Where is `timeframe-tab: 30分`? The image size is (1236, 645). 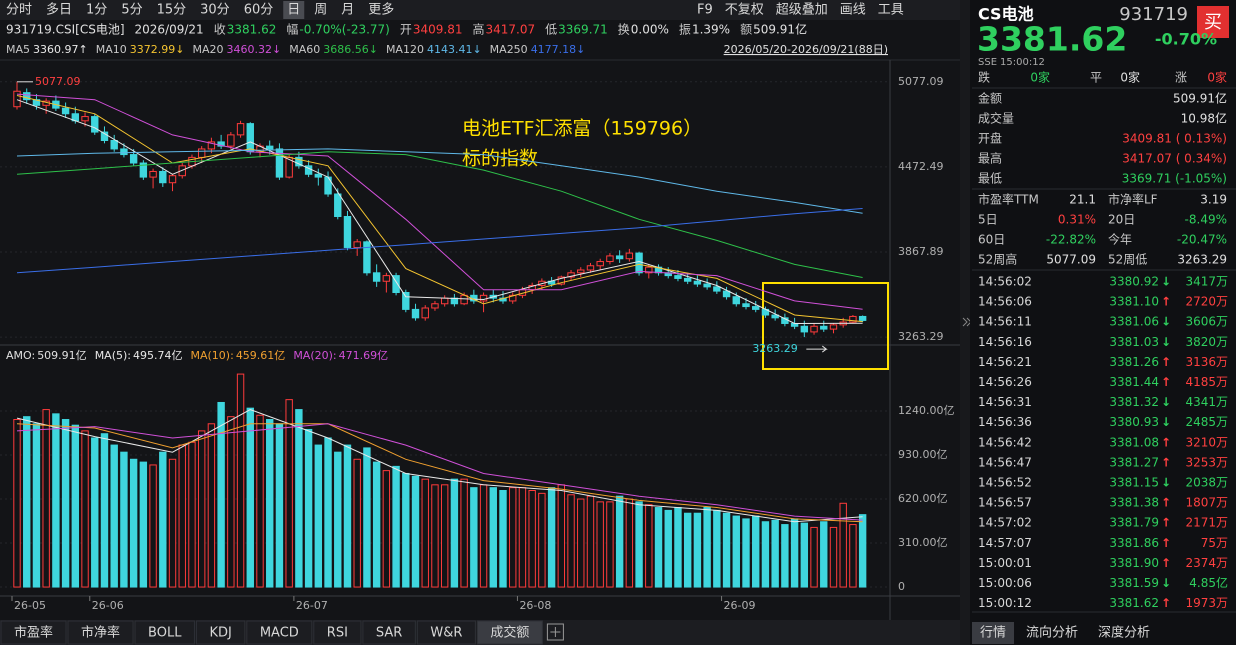 timeframe-tab: 30分 is located at coordinates (215, 10).